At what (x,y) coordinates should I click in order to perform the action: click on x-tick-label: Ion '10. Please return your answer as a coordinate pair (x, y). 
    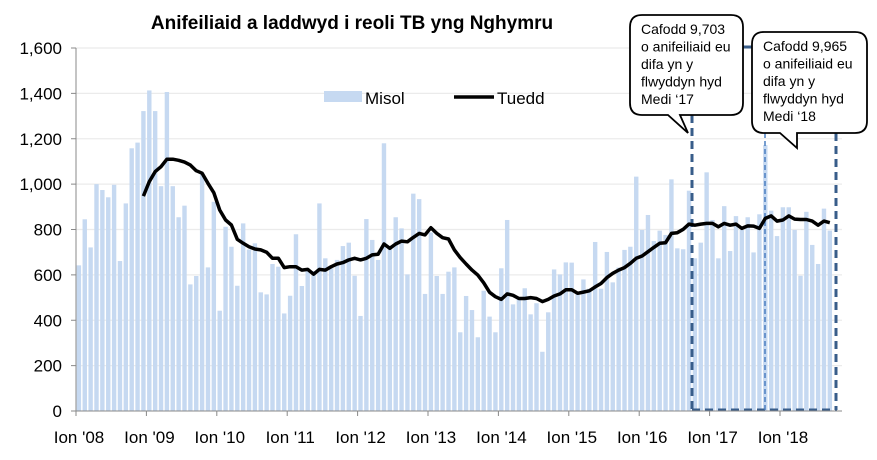
    Looking at the image, I should click on (220, 437).